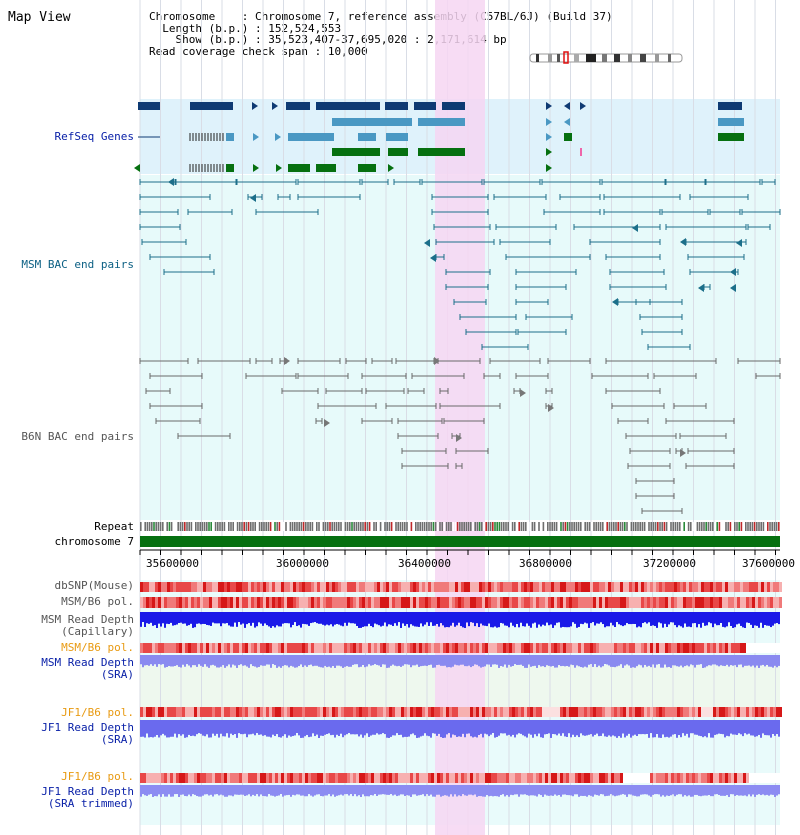 Image resolution: width=800 pixels, height=835 pixels. I want to click on msm-b6-pol-sra-label: MSM/B6 pol., so click(97, 647).